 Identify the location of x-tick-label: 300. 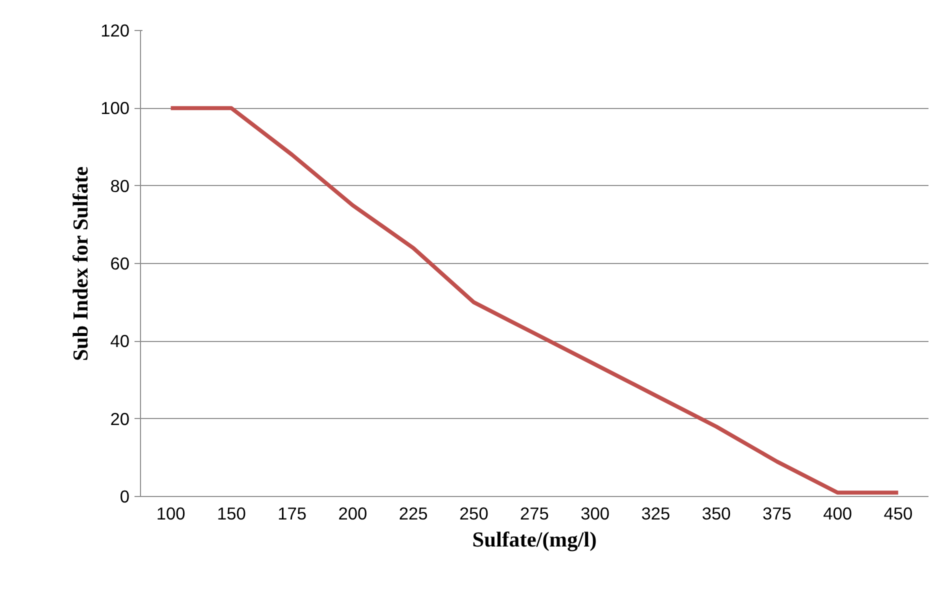
(595, 514).